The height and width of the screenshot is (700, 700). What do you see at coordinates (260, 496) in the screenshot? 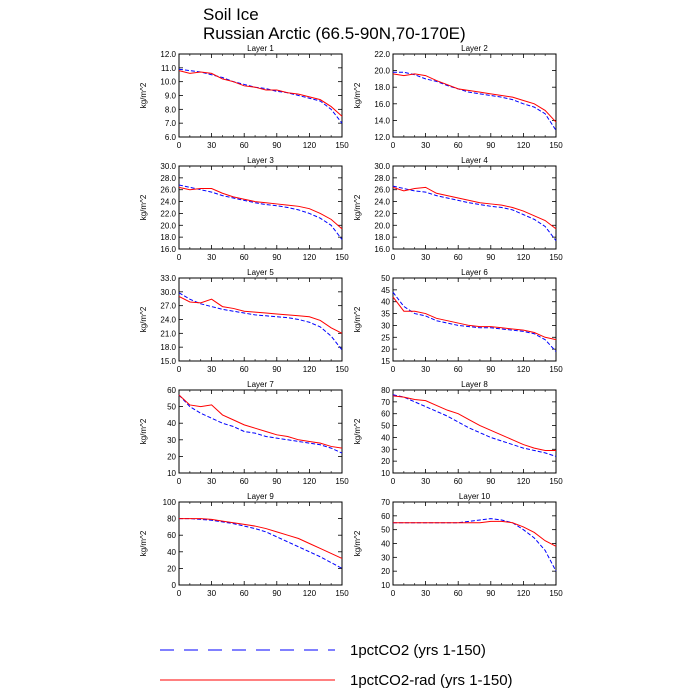
I see `panel-title: Layer 9` at bounding box center [260, 496].